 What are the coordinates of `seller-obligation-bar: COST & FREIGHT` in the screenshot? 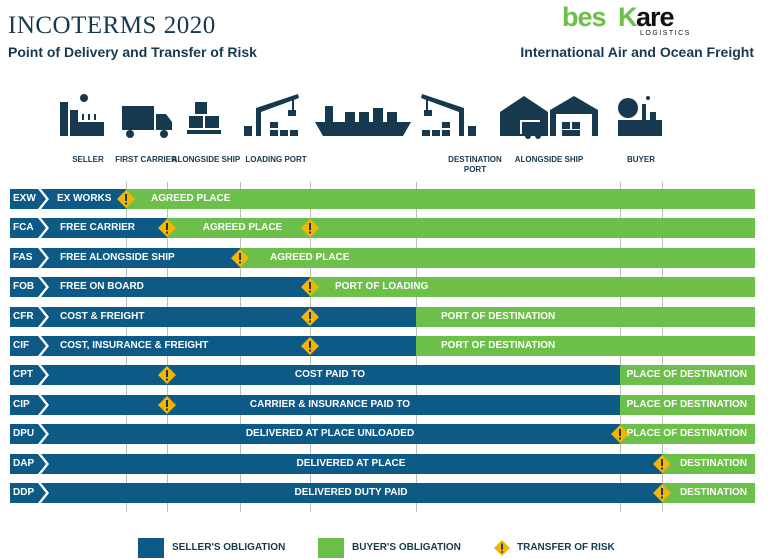 It's located at (228, 316).